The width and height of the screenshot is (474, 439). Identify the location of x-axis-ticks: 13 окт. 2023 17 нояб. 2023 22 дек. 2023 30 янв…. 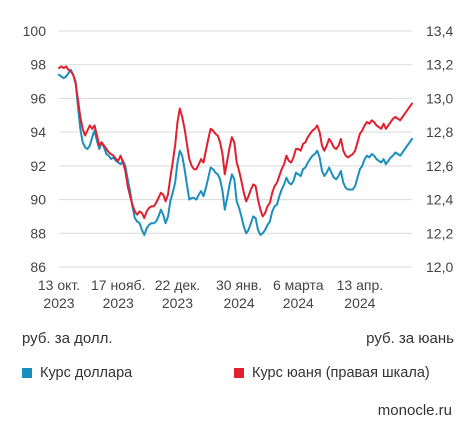
(210, 294).